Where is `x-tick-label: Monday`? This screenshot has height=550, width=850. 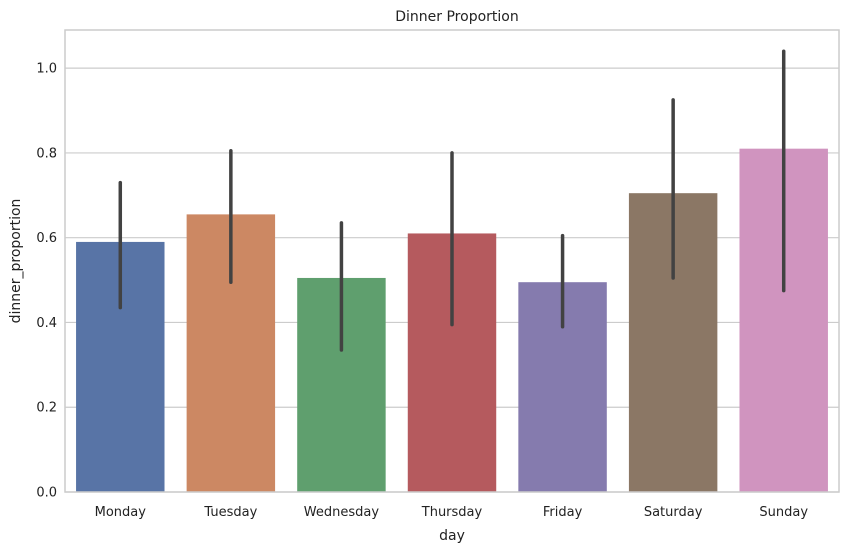 x-tick-label: Monday is located at coordinates (121, 512).